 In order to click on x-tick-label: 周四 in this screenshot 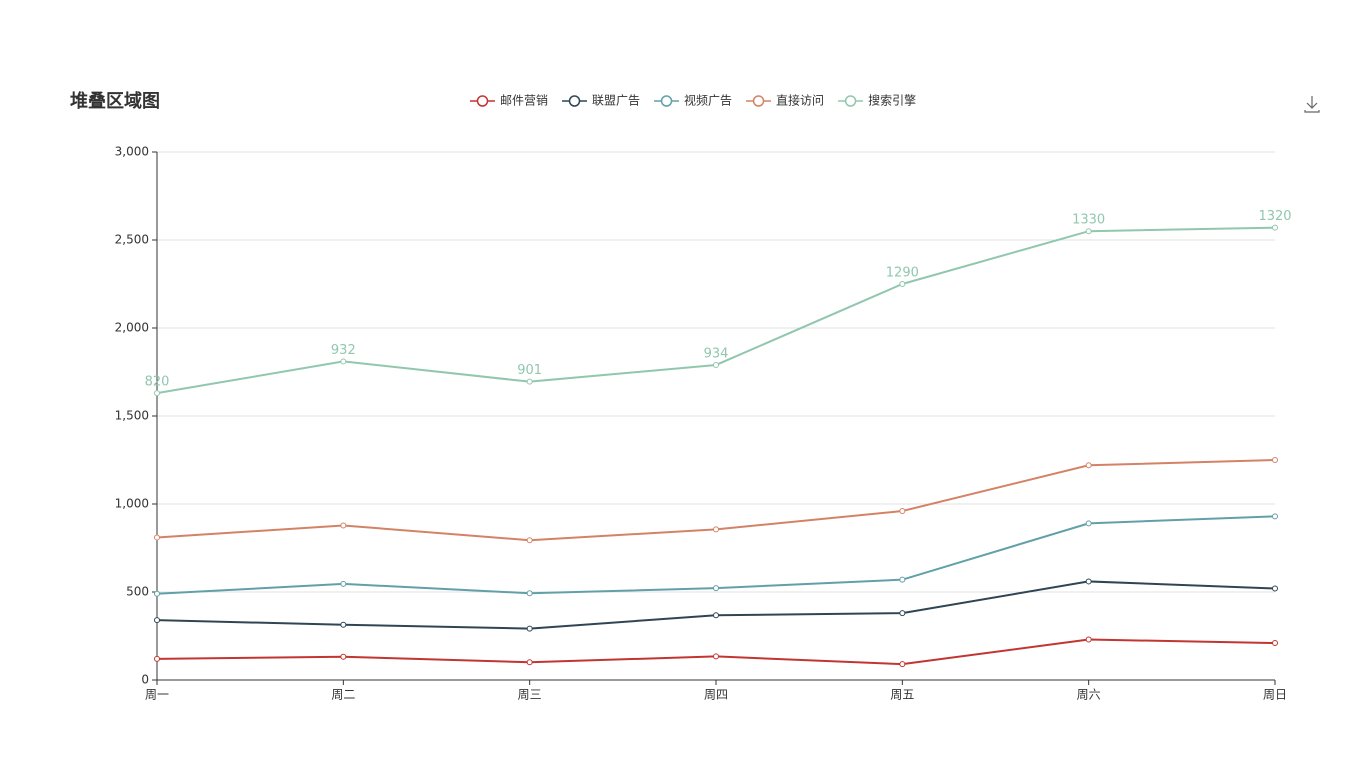, I will do `click(716, 695)`.